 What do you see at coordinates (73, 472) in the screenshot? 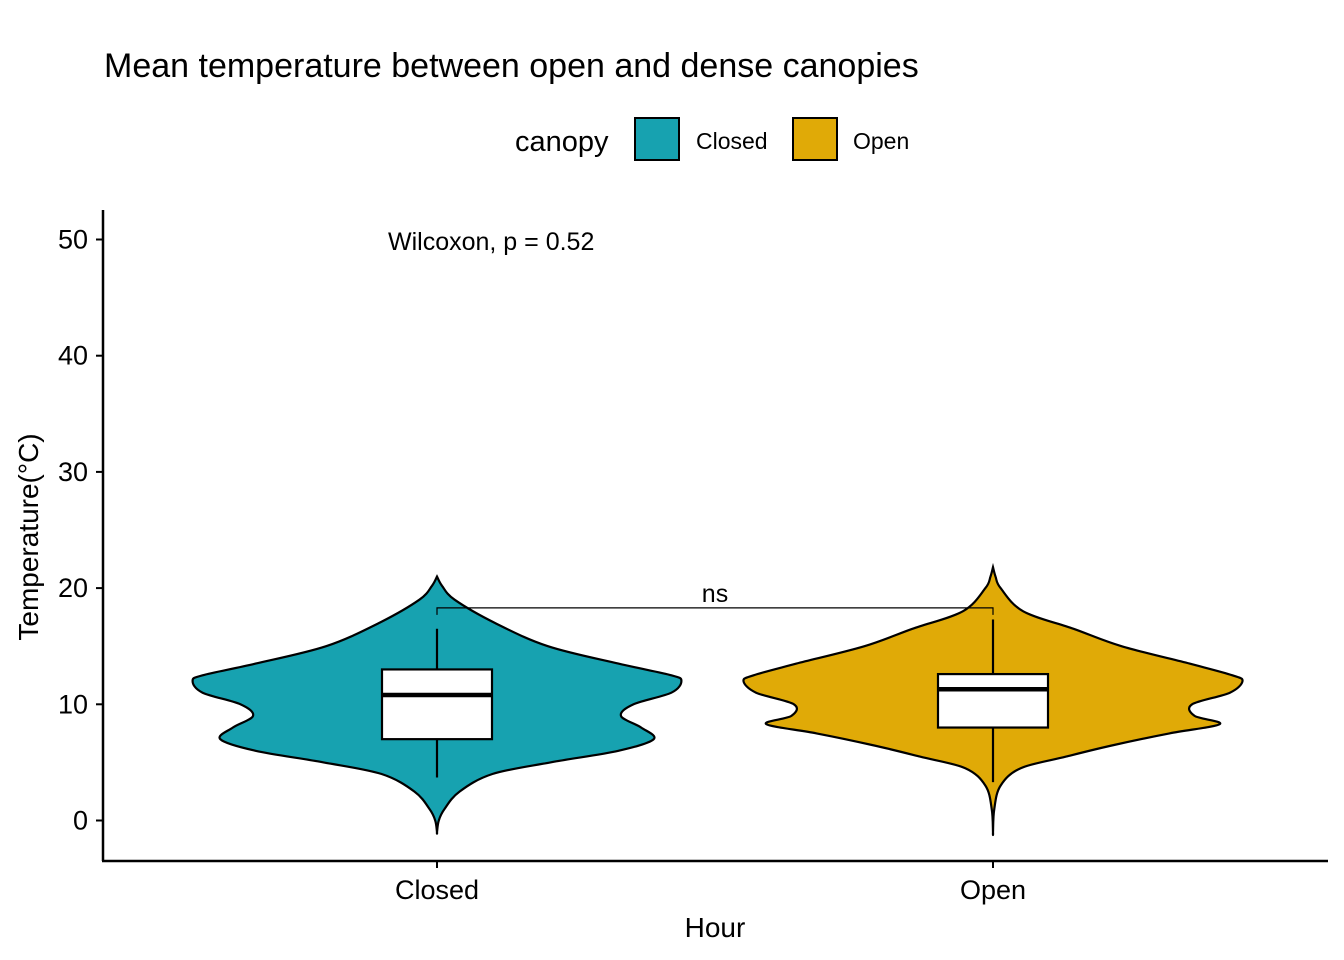
I see `y-tick-label: 30` at bounding box center [73, 472].